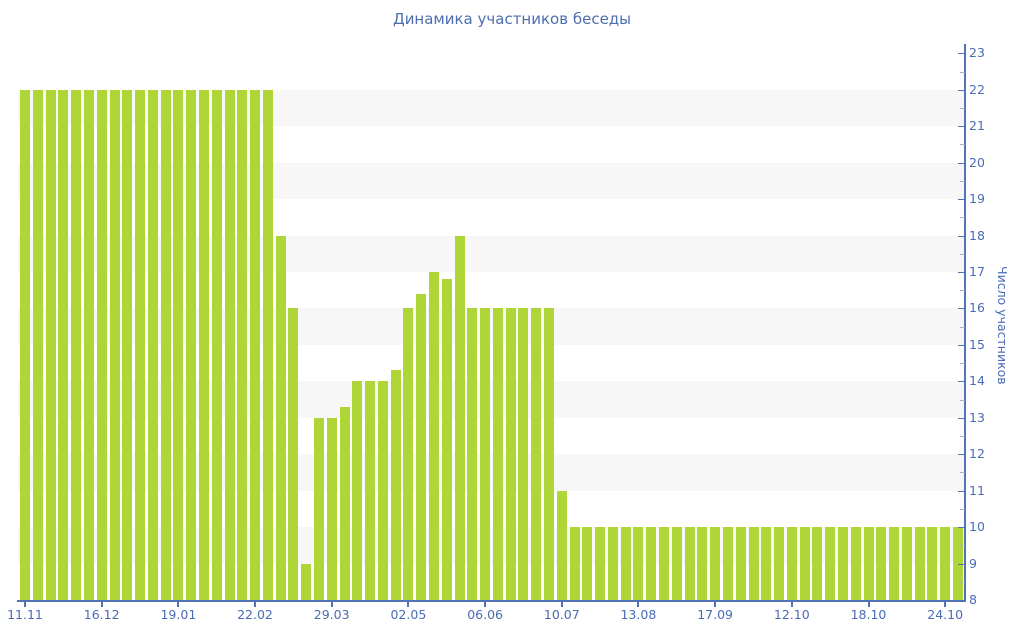  Describe the element at coordinates (491, 601) in the screenshot. I see `x-axis-line` at that location.